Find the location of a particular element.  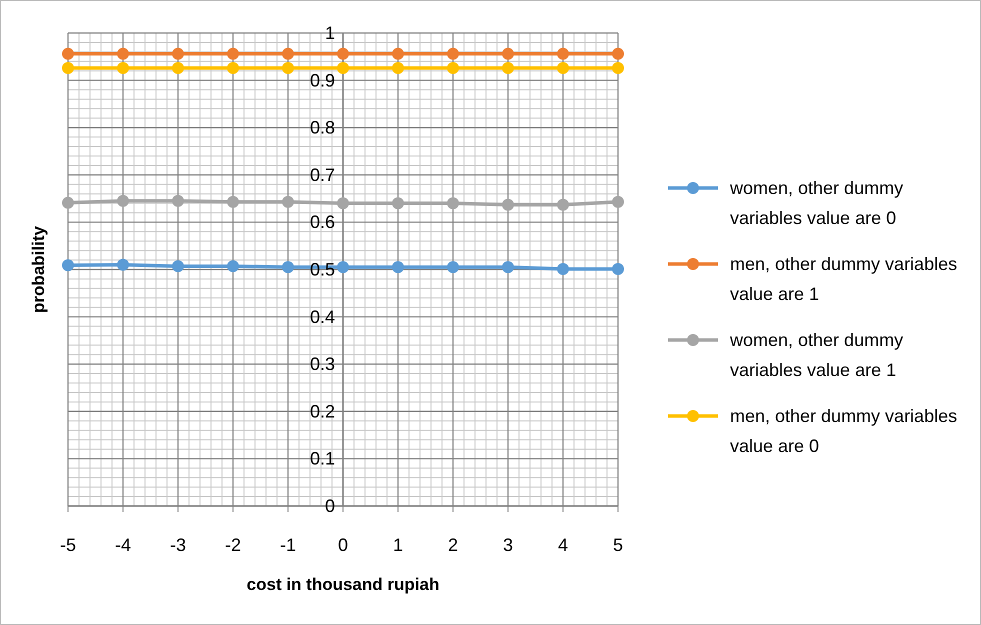

x-tick-label: 1 is located at coordinates (398, 545).